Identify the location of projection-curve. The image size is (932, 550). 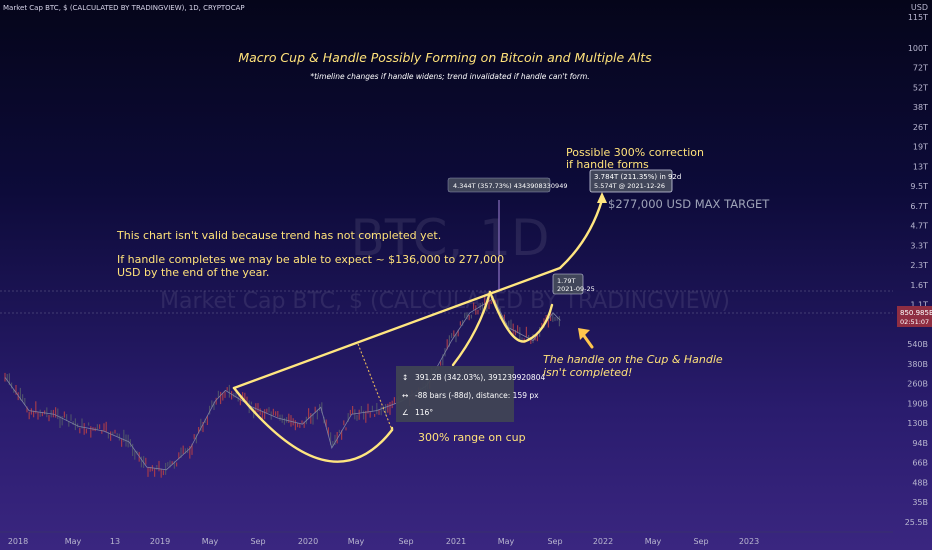
(581, 234).